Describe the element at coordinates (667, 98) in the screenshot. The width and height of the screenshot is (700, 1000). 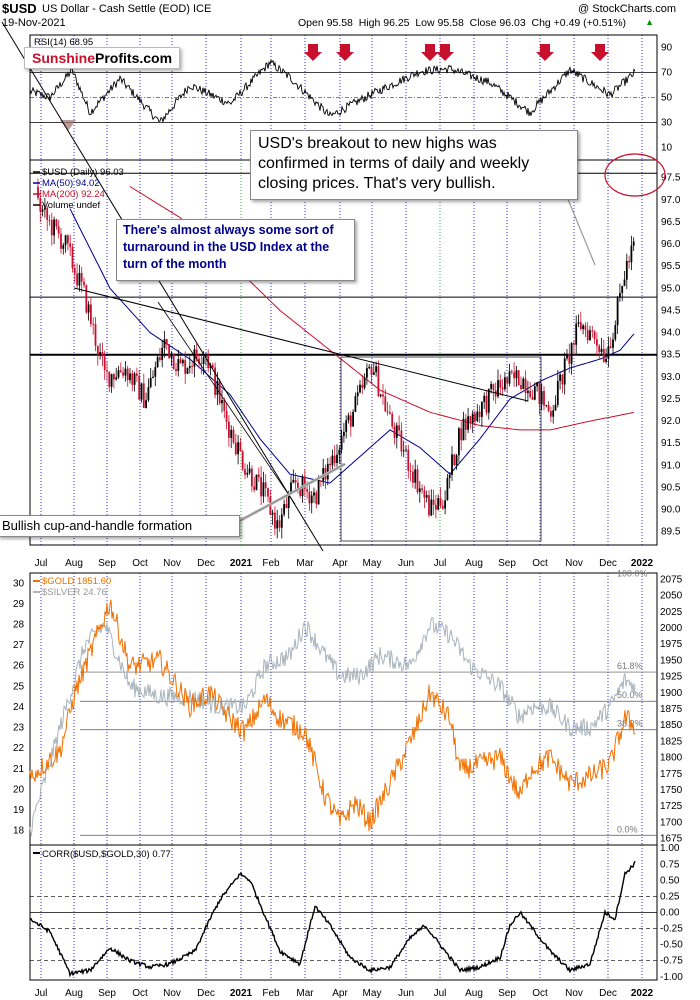
I see `rsi-tick-label: 50` at that location.